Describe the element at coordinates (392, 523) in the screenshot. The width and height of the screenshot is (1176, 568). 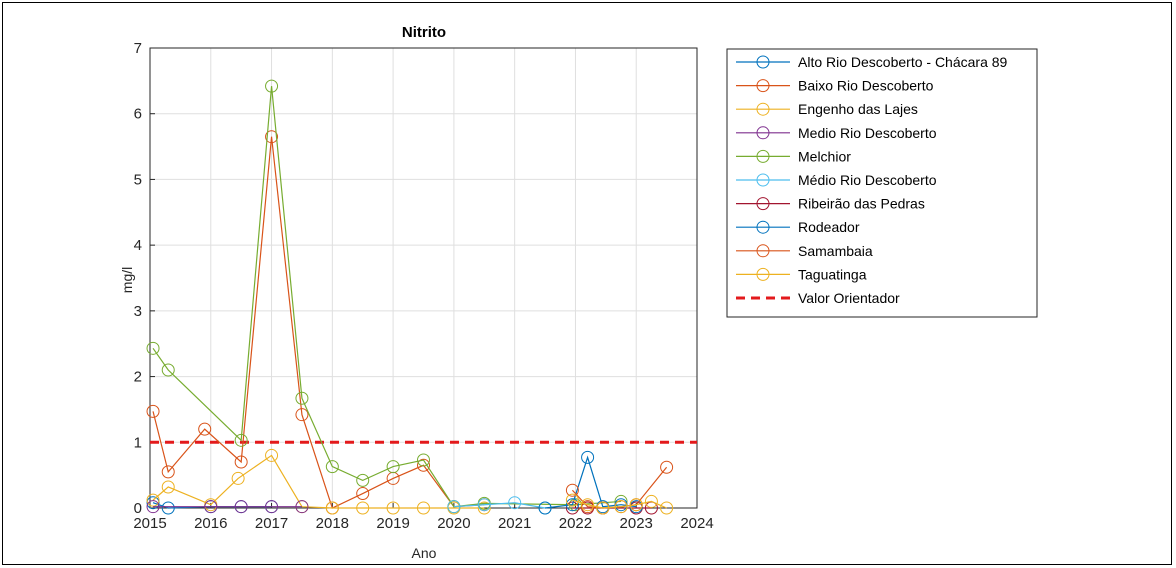
I see `x-tick-label: 2019` at that location.